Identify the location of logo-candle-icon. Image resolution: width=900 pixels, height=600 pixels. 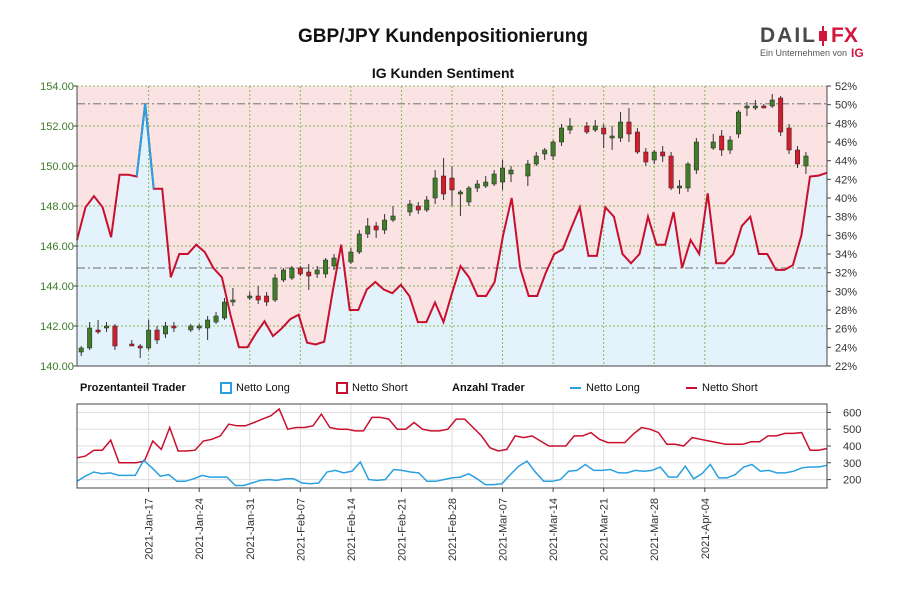
(823, 36).